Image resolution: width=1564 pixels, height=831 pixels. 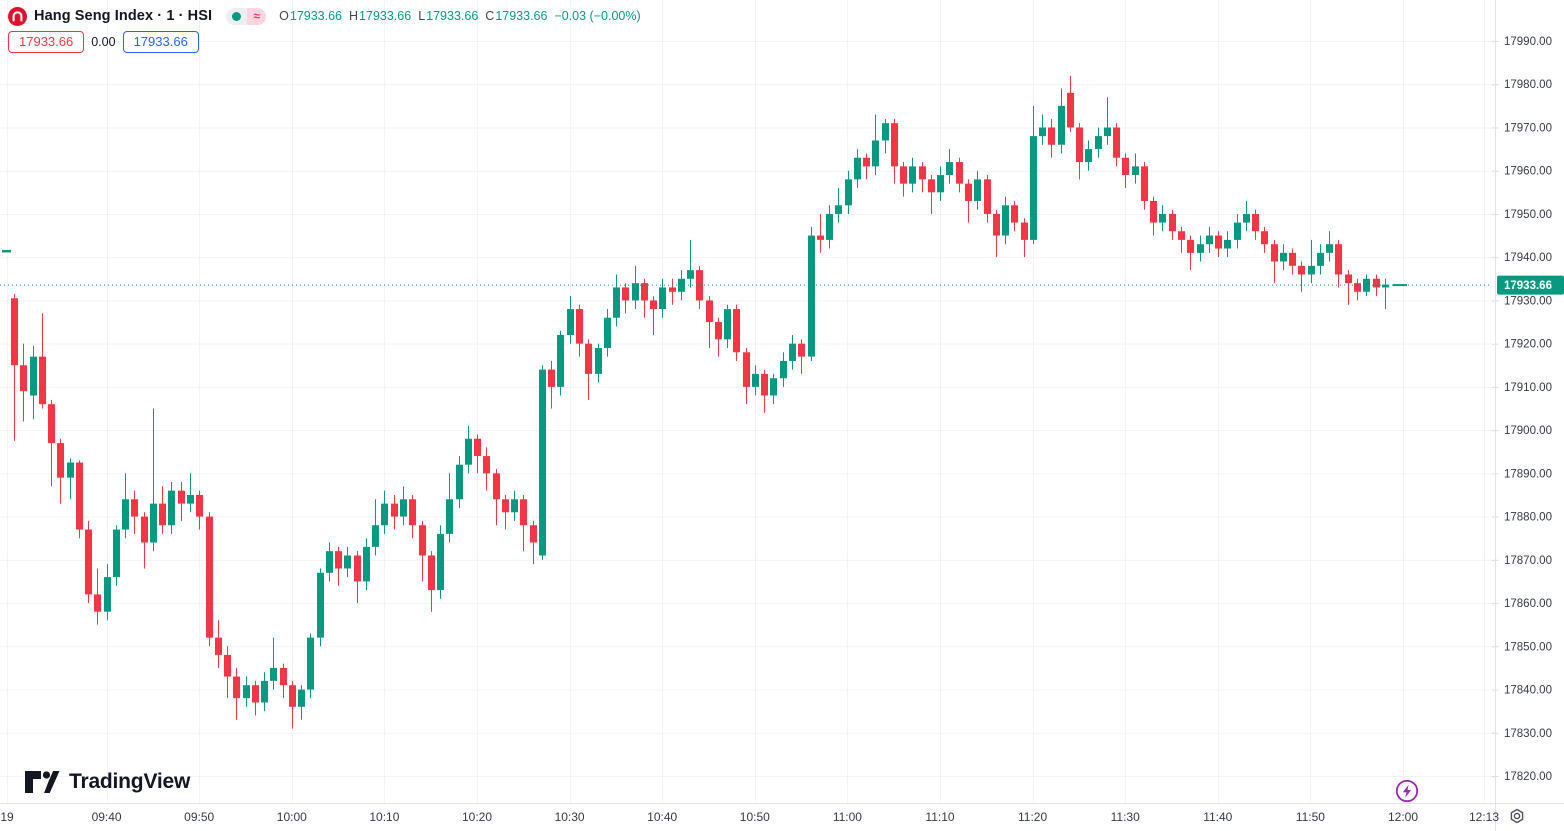 I want to click on tradingview-brand-text: TradingView, so click(x=130, y=781).